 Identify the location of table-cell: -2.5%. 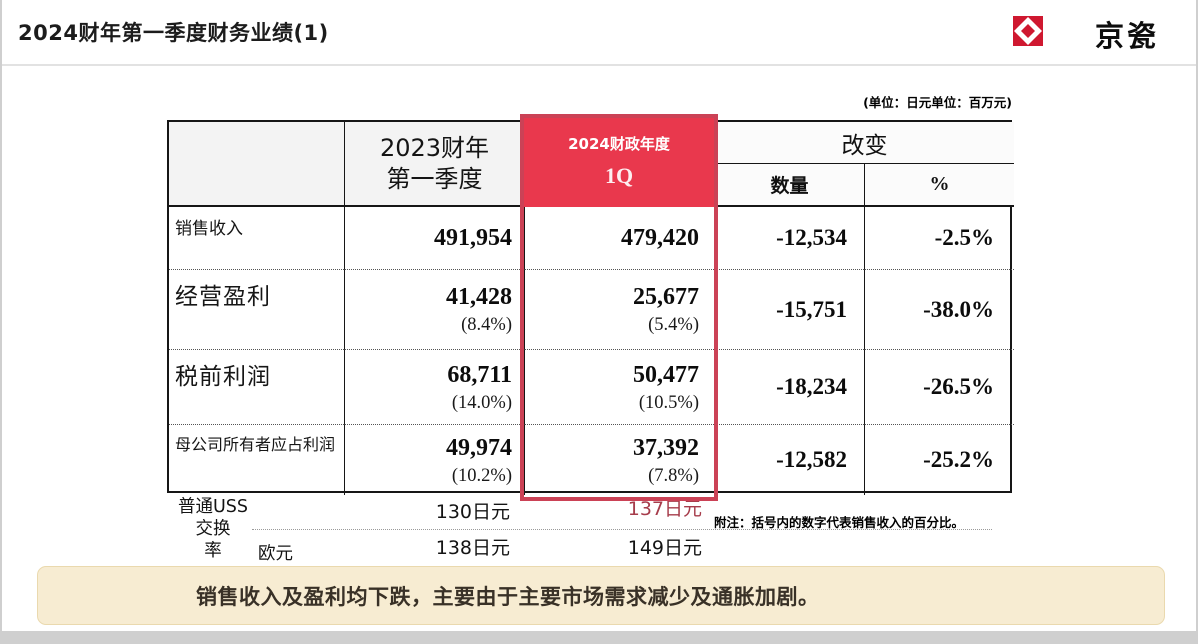
(939, 238).